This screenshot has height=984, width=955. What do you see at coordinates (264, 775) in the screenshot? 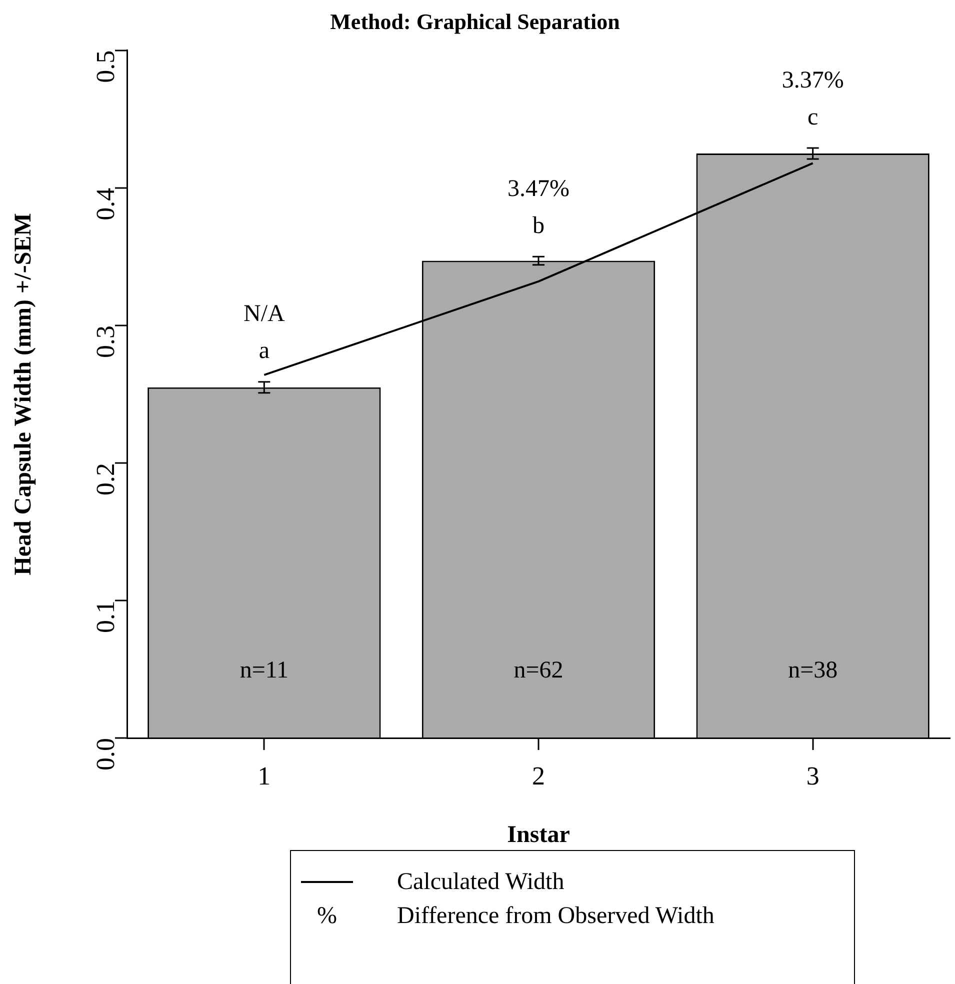
I see `x-tick-label: 1` at bounding box center [264, 775].